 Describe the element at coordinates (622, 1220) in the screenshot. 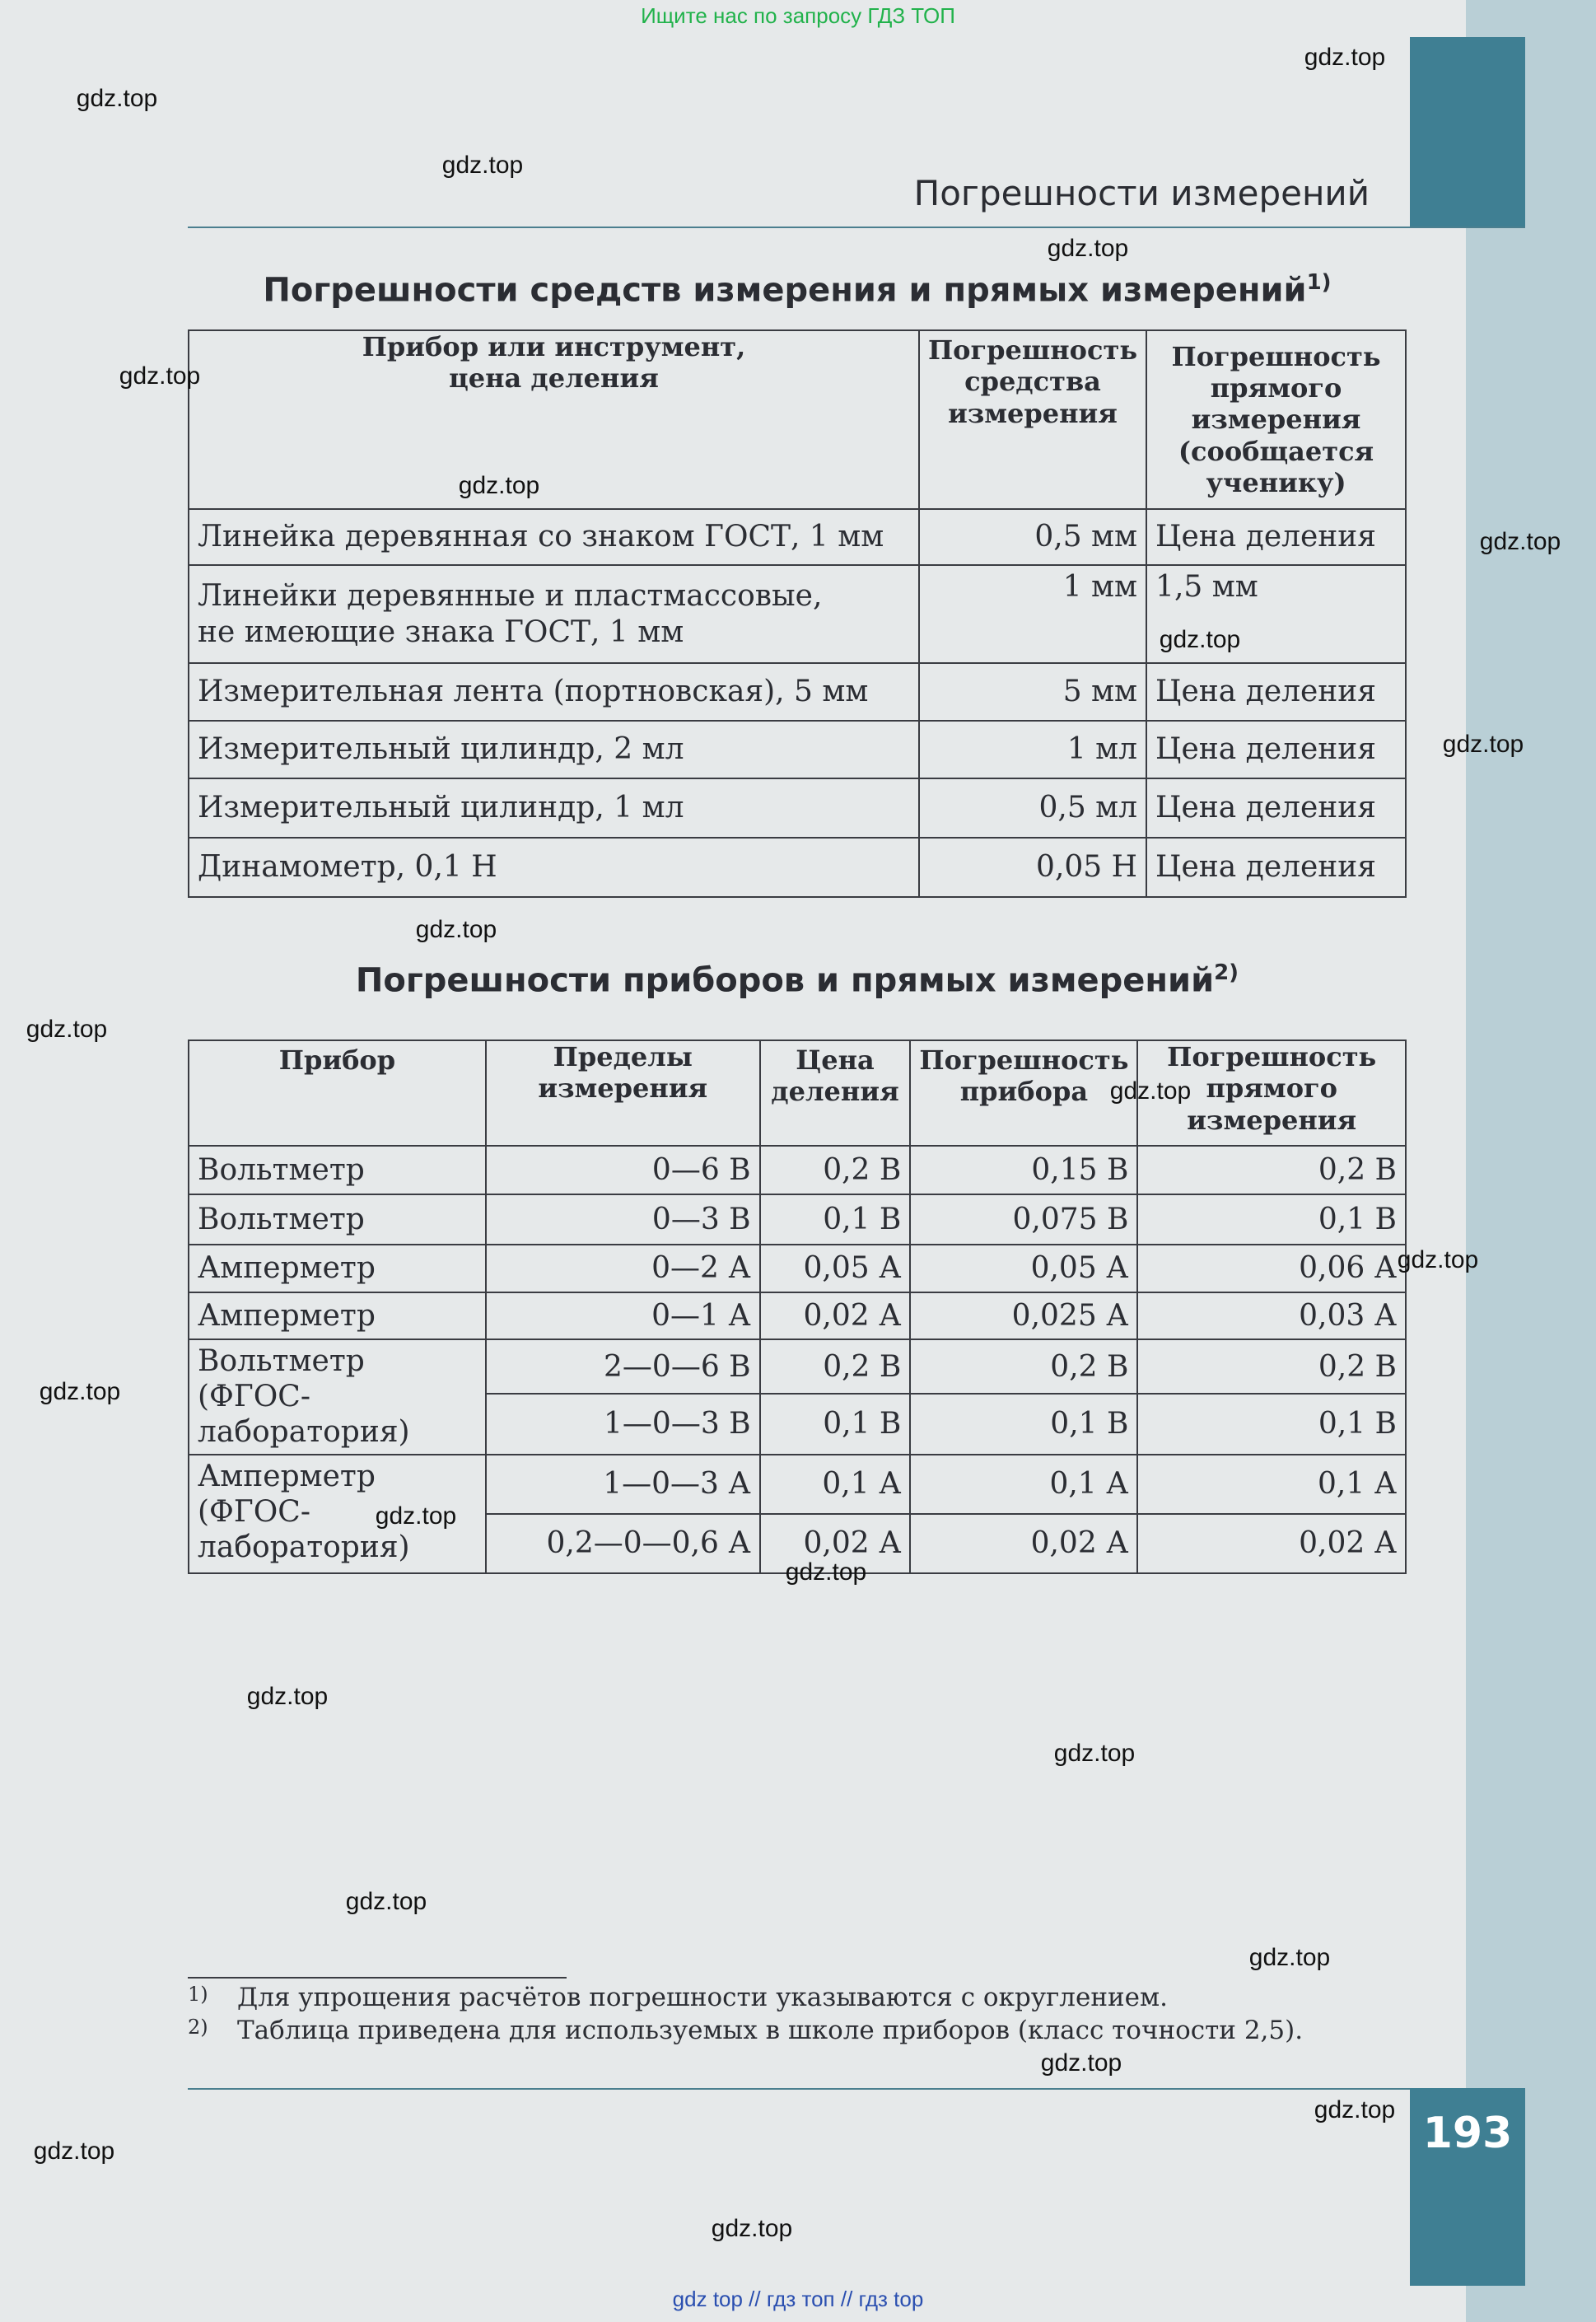

I see `cell: 0—3 В` at that location.